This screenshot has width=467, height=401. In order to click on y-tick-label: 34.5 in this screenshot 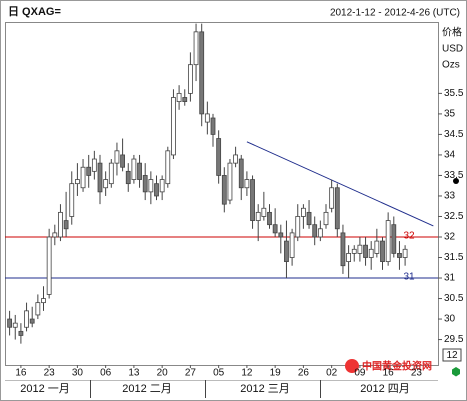, I will do `click(454, 134)`.